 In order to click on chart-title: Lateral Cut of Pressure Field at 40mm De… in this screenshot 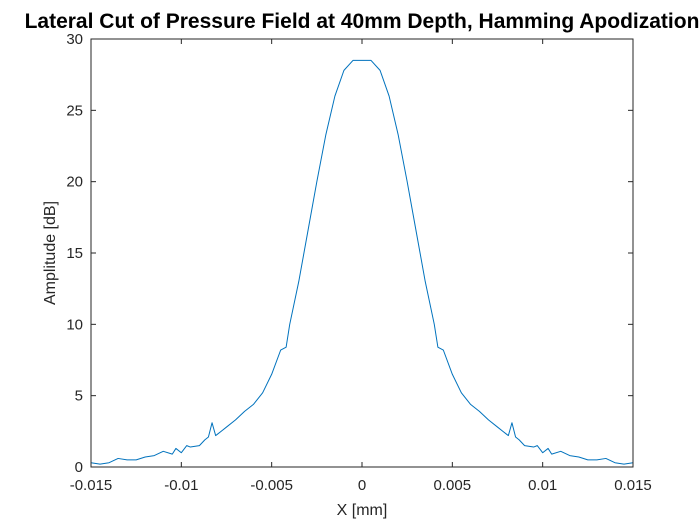, I will do `click(362, 21)`.